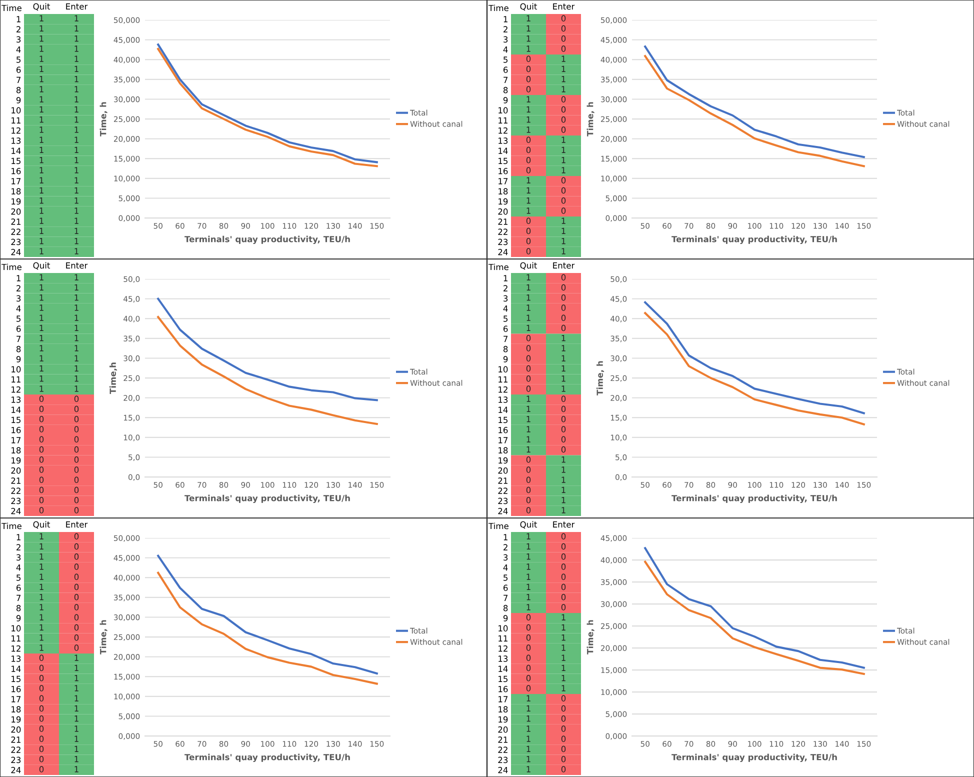 The image size is (974, 777). Describe the element at coordinates (16, 141) in the screenshot. I see `y-tick-label: 13` at that location.